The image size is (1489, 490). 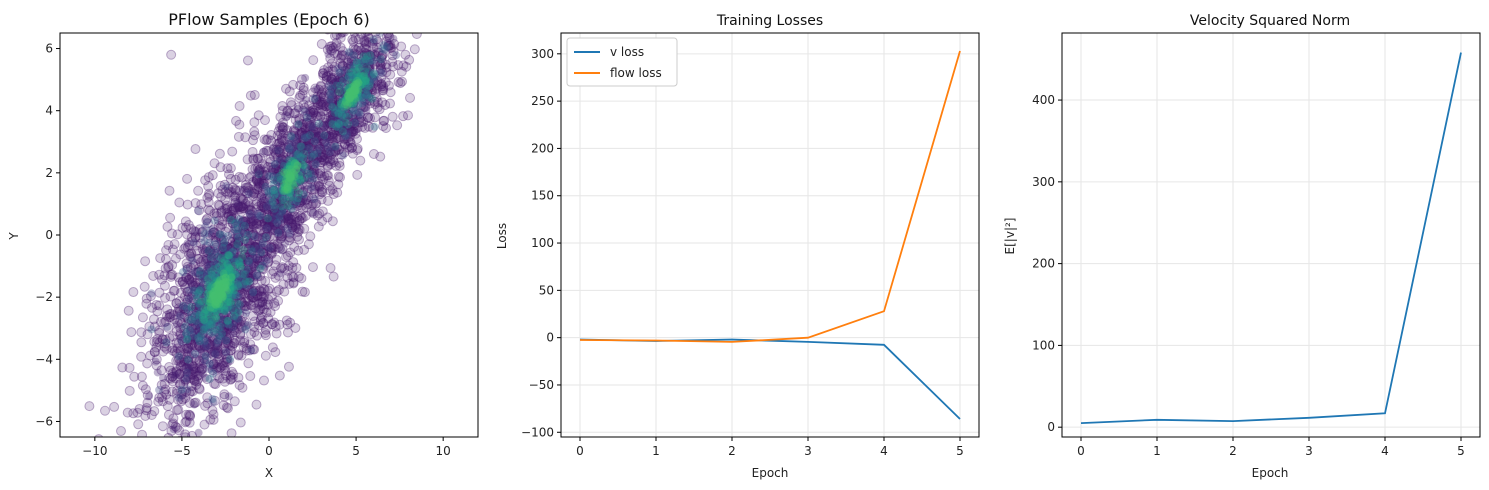 What do you see at coordinates (546, 290) in the screenshot?
I see `loss-ytick-label: 50` at bounding box center [546, 290].